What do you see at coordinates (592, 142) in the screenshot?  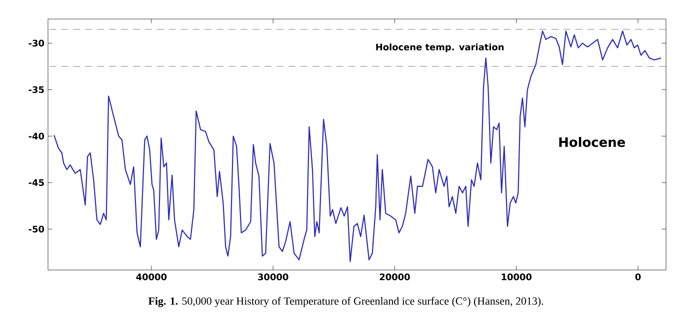 I see `annotation: Holocene` at bounding box center [592, 142].